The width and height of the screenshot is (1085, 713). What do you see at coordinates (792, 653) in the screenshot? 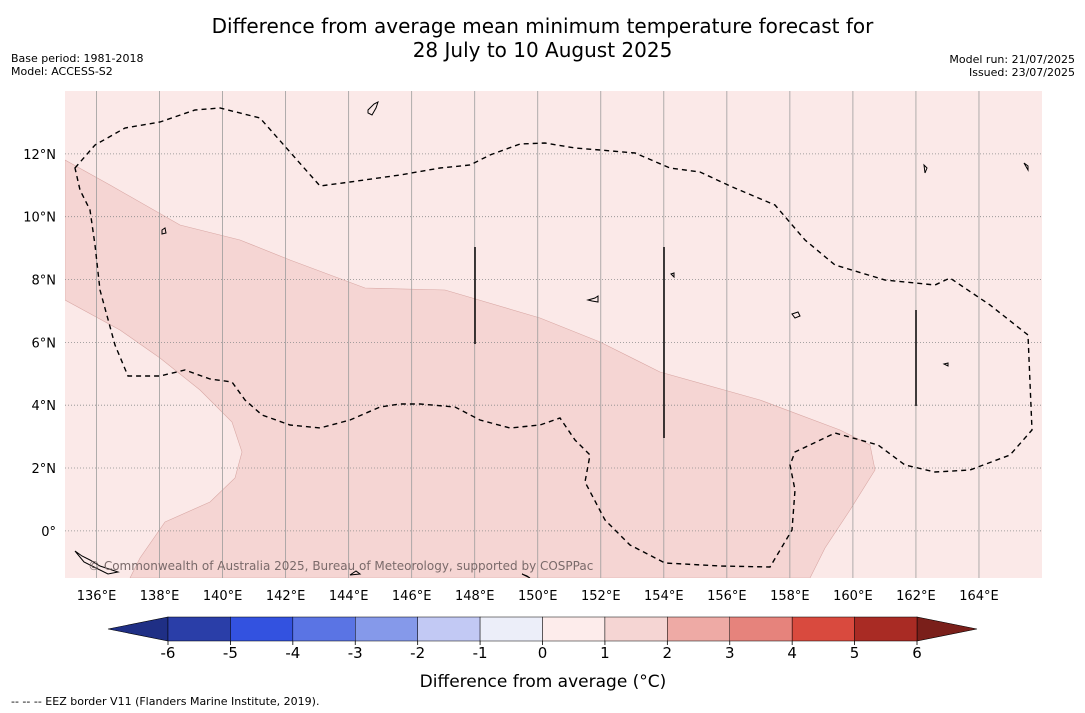
I see `colorbar-tick-label: 4` at bounding box center [792, 653].